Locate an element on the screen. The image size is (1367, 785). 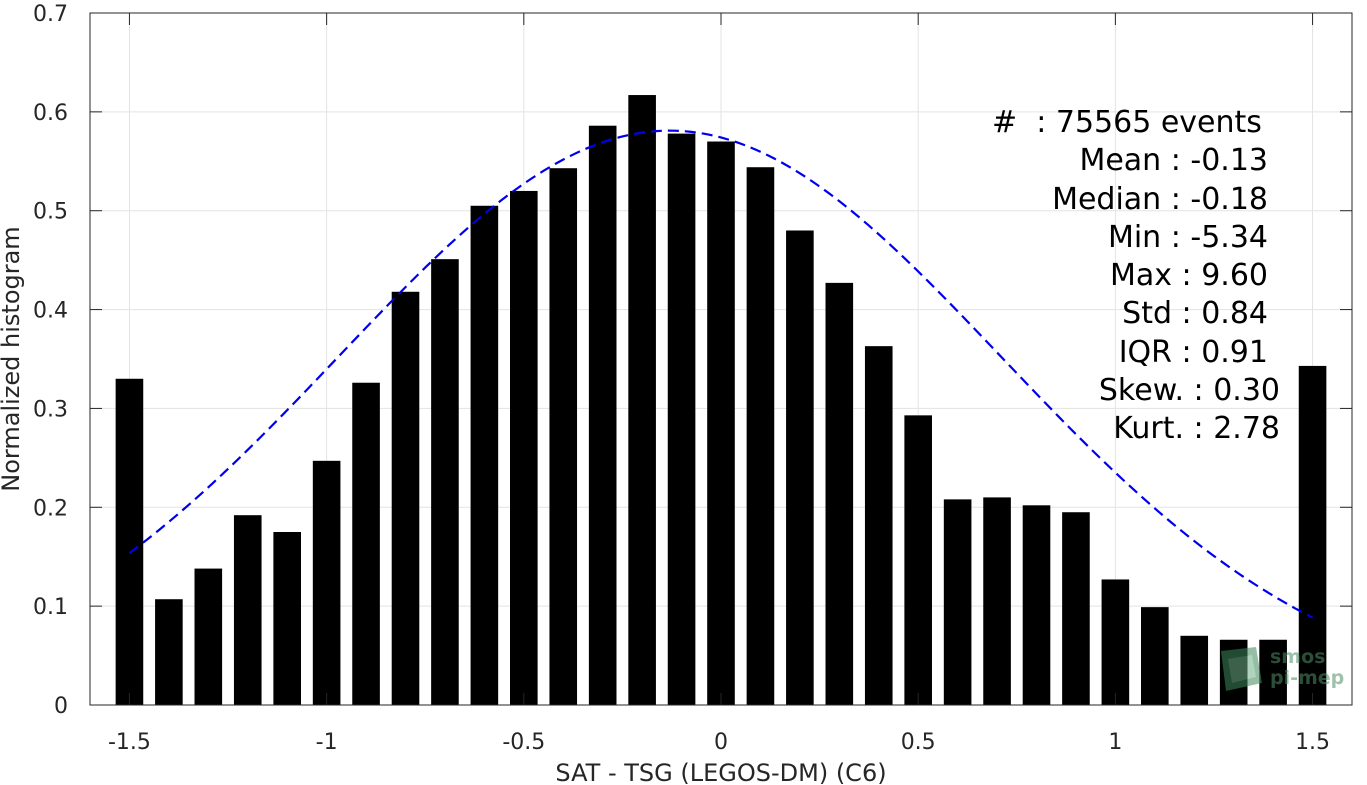
x-tick-label: 0.5 is located at coordinates (918, 742).